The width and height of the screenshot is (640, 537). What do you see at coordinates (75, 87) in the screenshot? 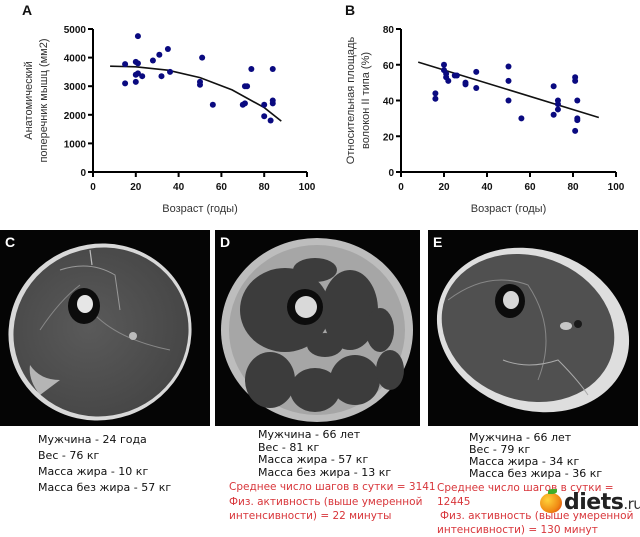
I see `y-tick-label: 3000` at bounding box center [75, 87].